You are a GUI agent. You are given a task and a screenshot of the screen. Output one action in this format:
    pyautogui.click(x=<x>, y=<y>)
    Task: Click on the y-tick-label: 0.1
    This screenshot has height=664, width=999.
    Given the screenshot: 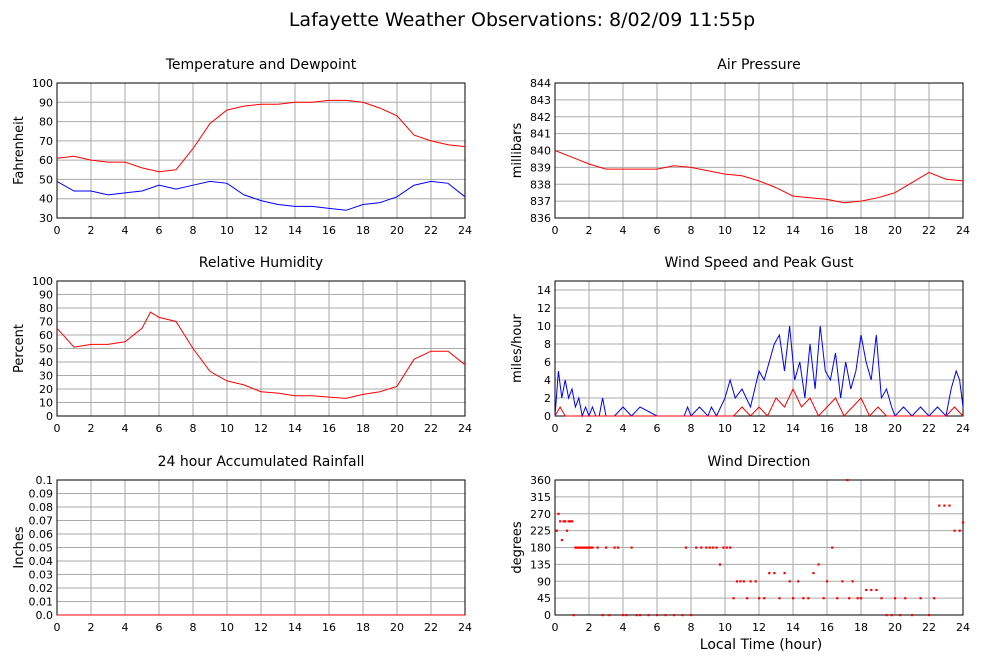 What is the action you would take?
    pyautogui.click(x=45, y=480)
    